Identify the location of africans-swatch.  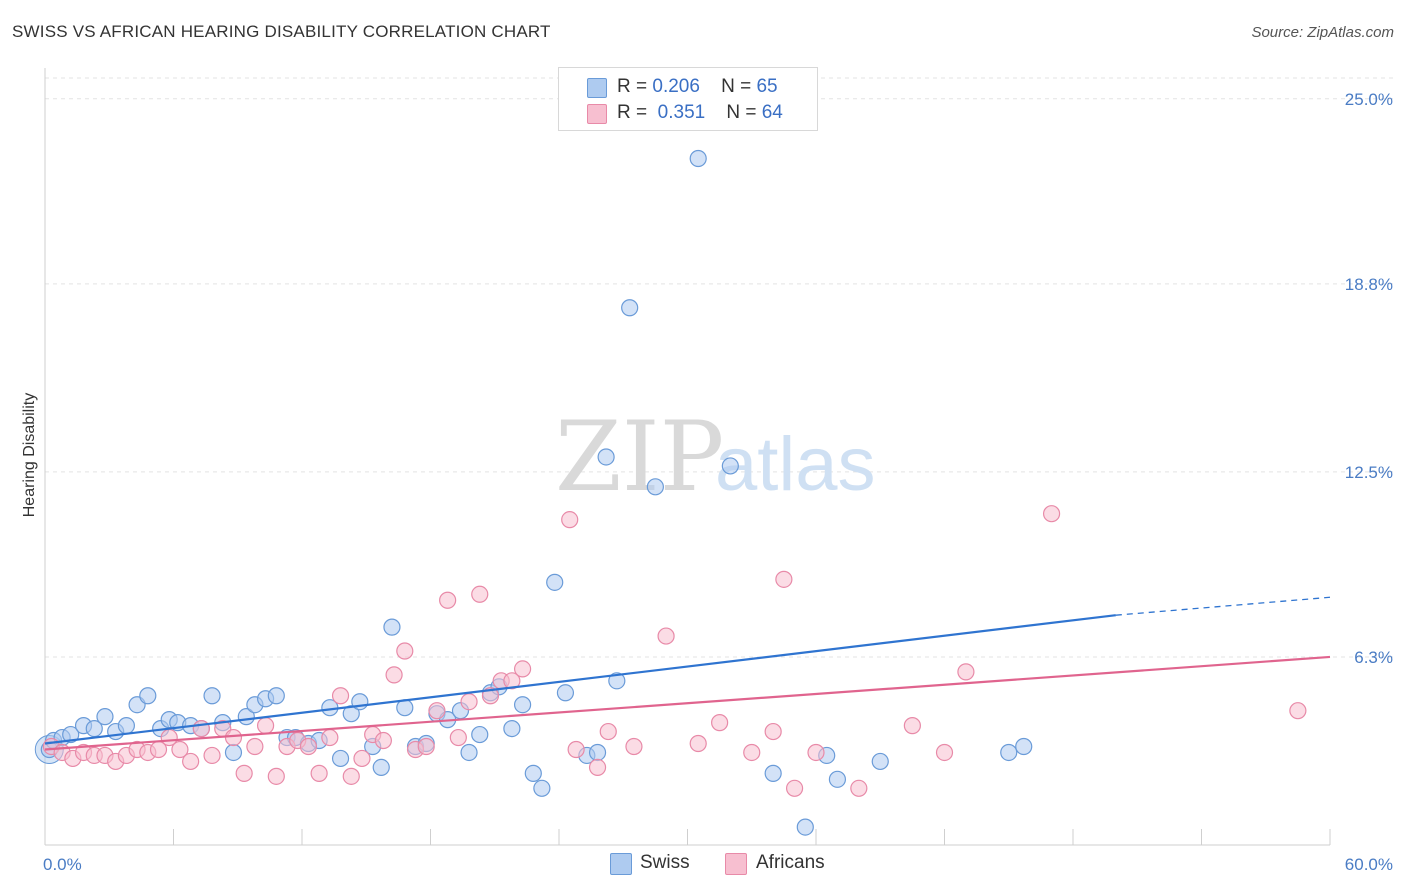
(736, 864).